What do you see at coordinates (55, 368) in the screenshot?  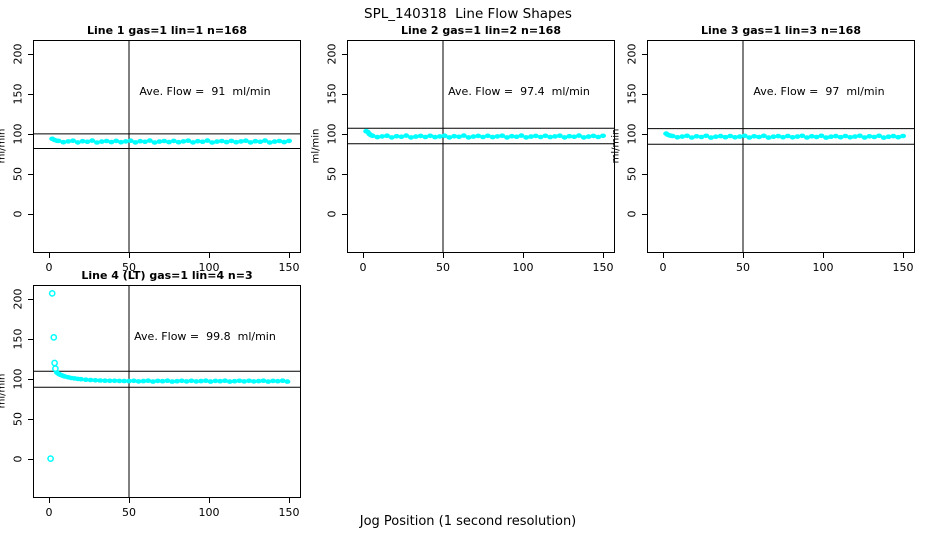 I see `data-point-outlier` at bounding box center [55, 368].